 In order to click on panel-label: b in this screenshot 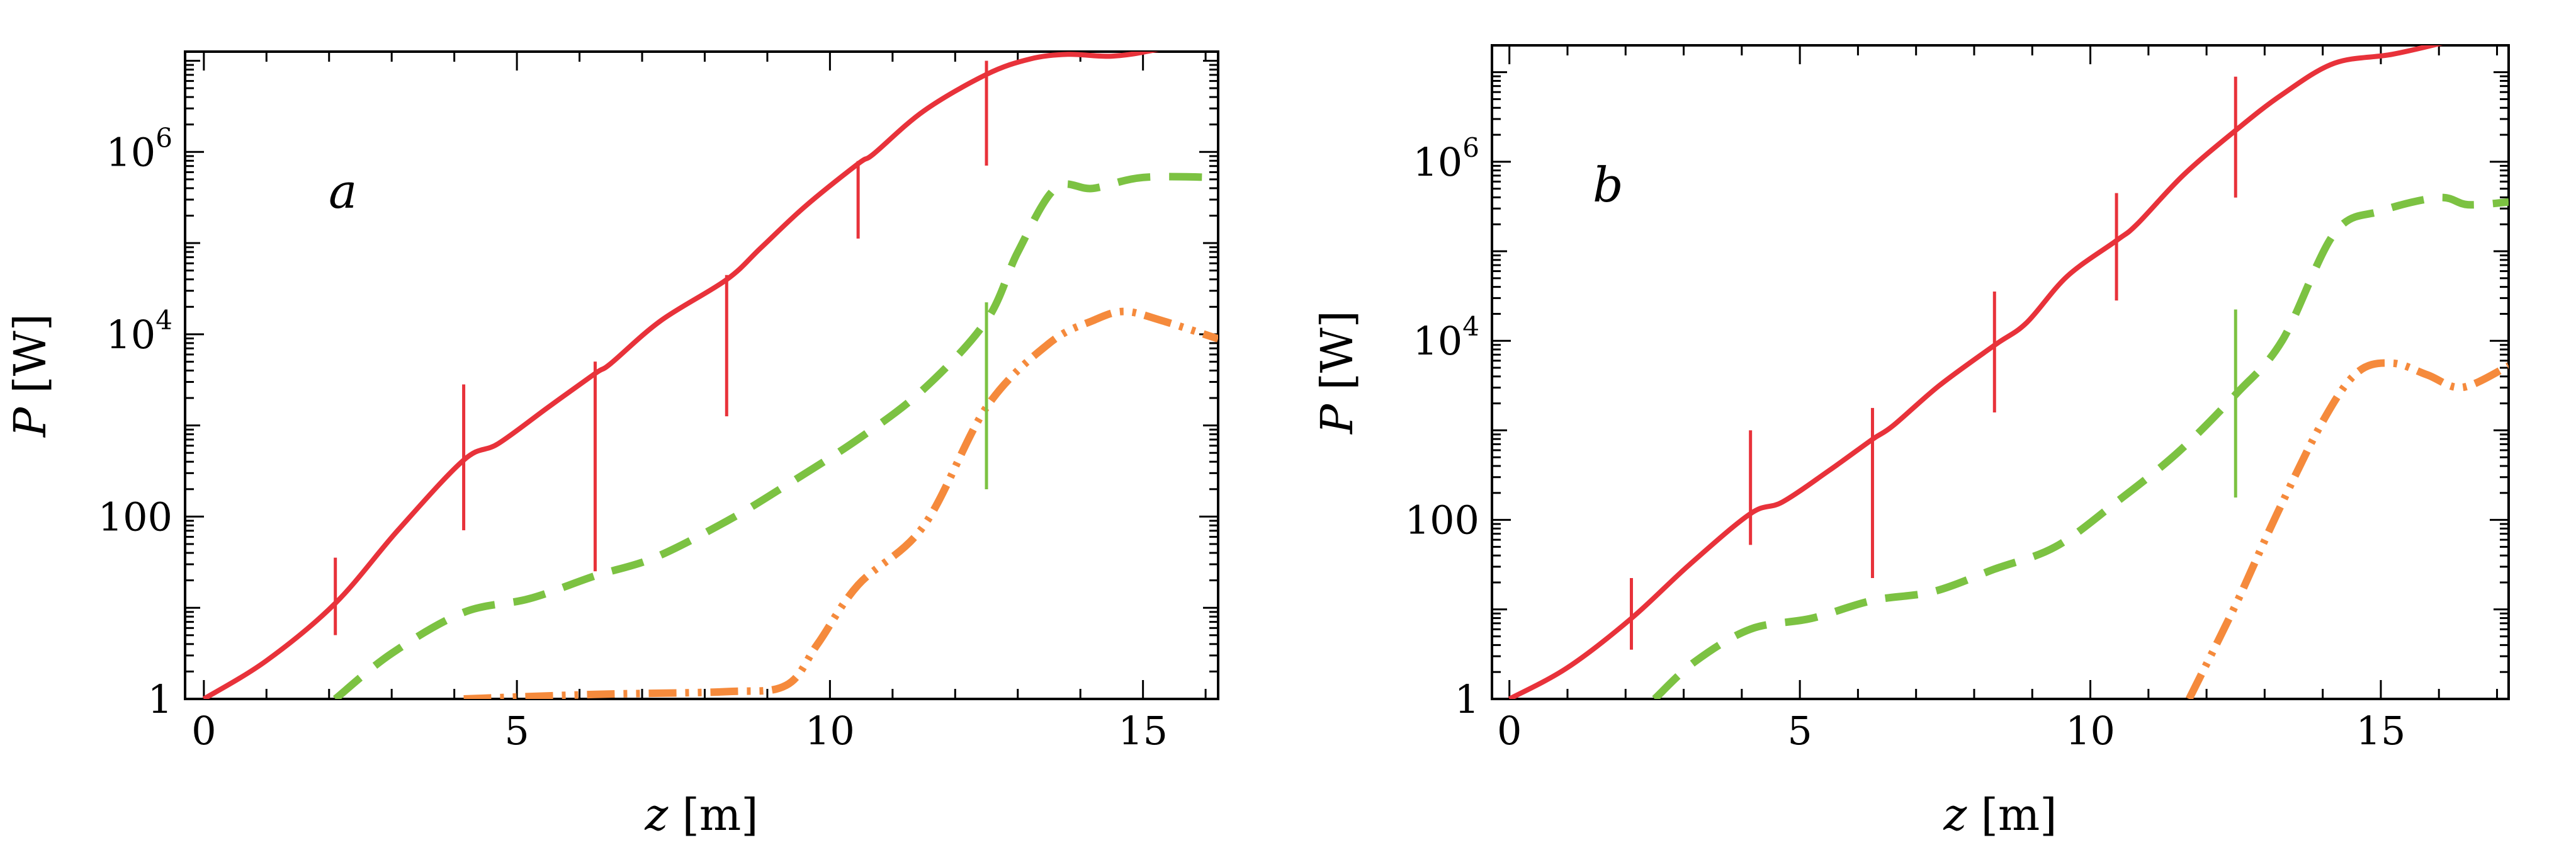, I will do `click(1608, 185)`.